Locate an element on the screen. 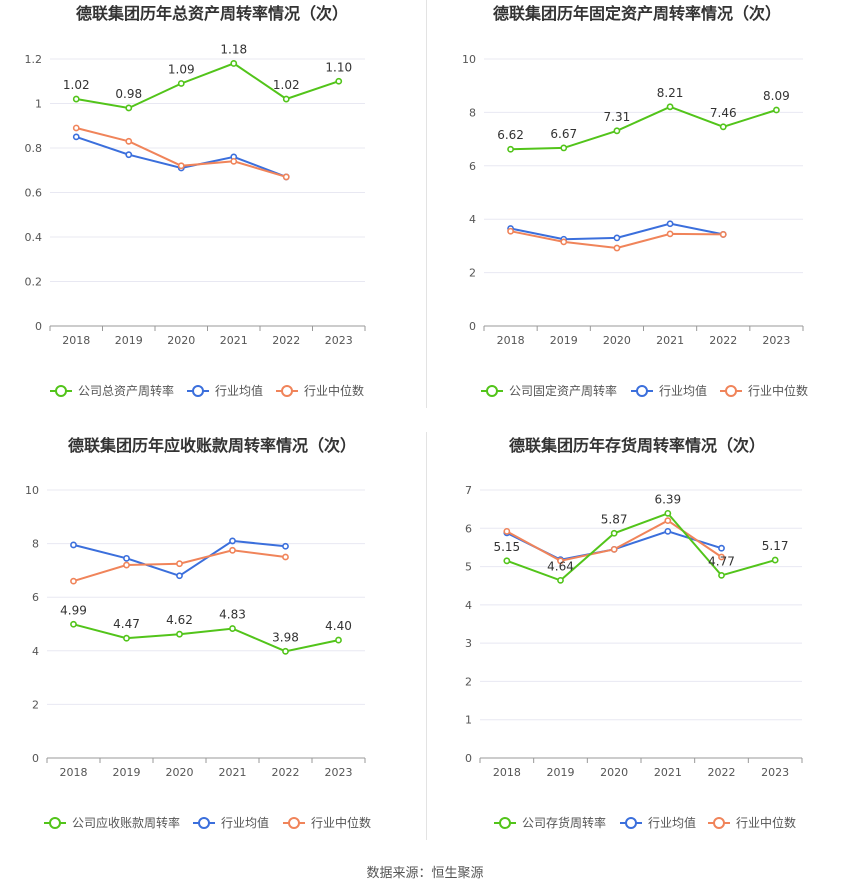 The height and width of the screenshot is (891, 850). data-label: 6.62 is located at coordinates (510, 135).